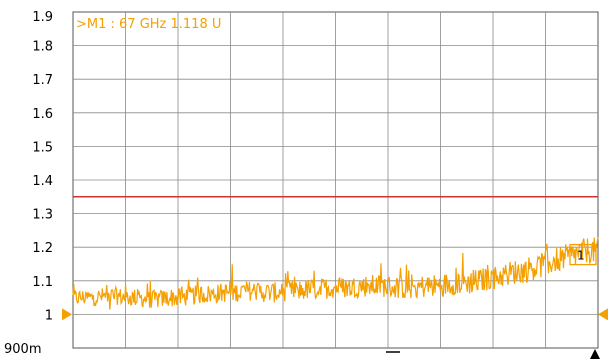  I want to click on y-tick-label: 1.9, so click(42, 17).